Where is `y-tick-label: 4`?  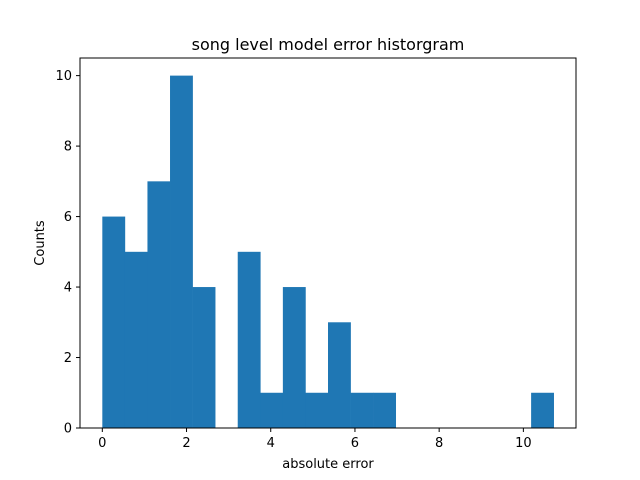 y-tick-label: 4 is located at coordinates (68, 288).